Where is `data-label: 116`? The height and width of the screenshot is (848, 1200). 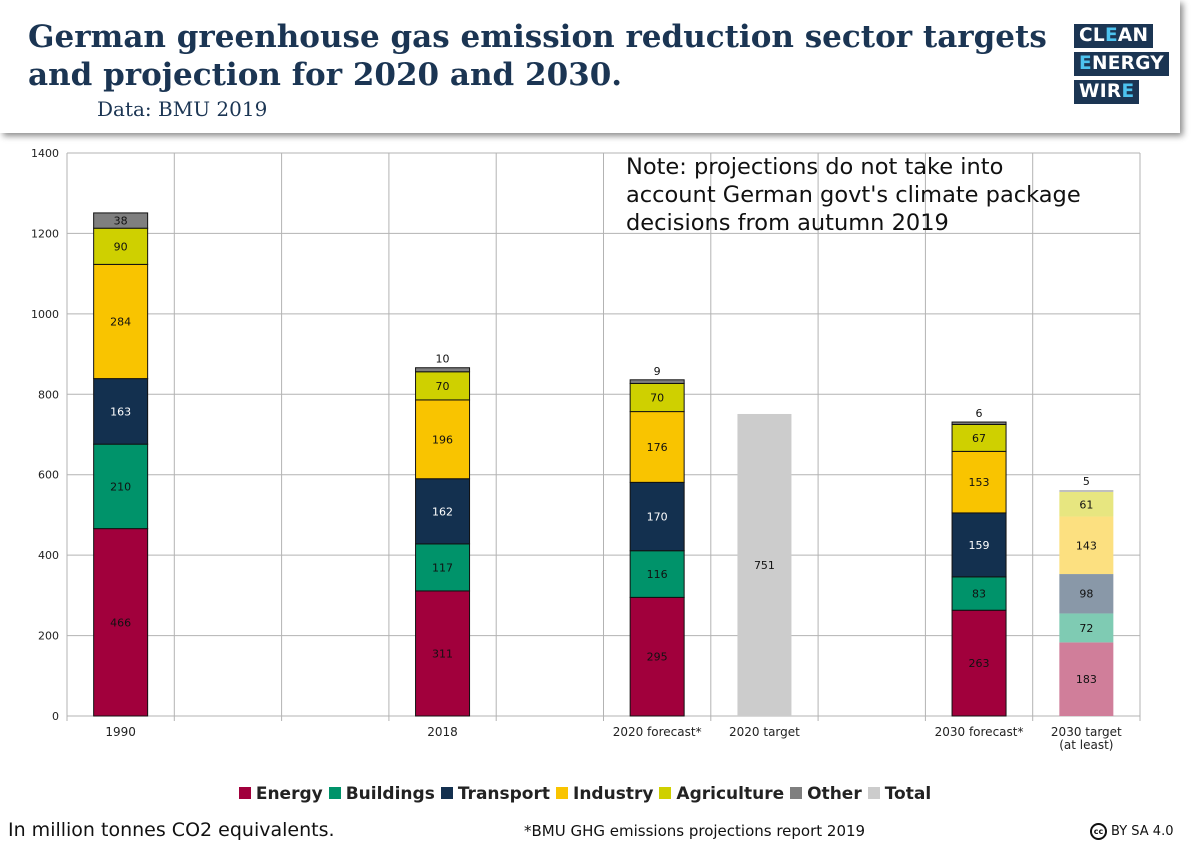 data-label: 116 is located at coordinates (657, 574).